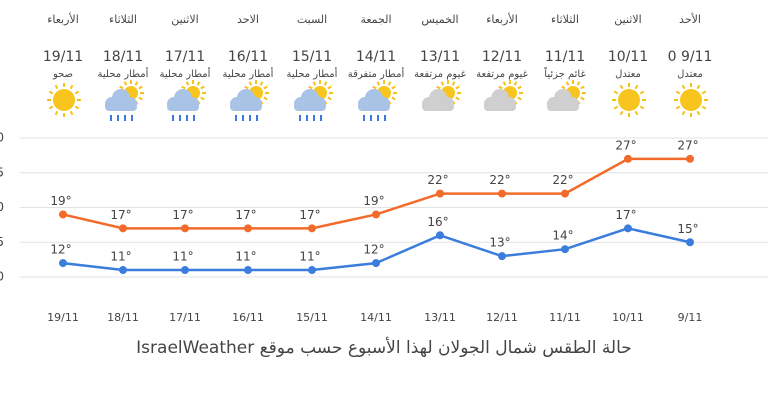 The width and height of the screenshot is (768, 402). I want to click on data-label: 15°, so click(687, 229).